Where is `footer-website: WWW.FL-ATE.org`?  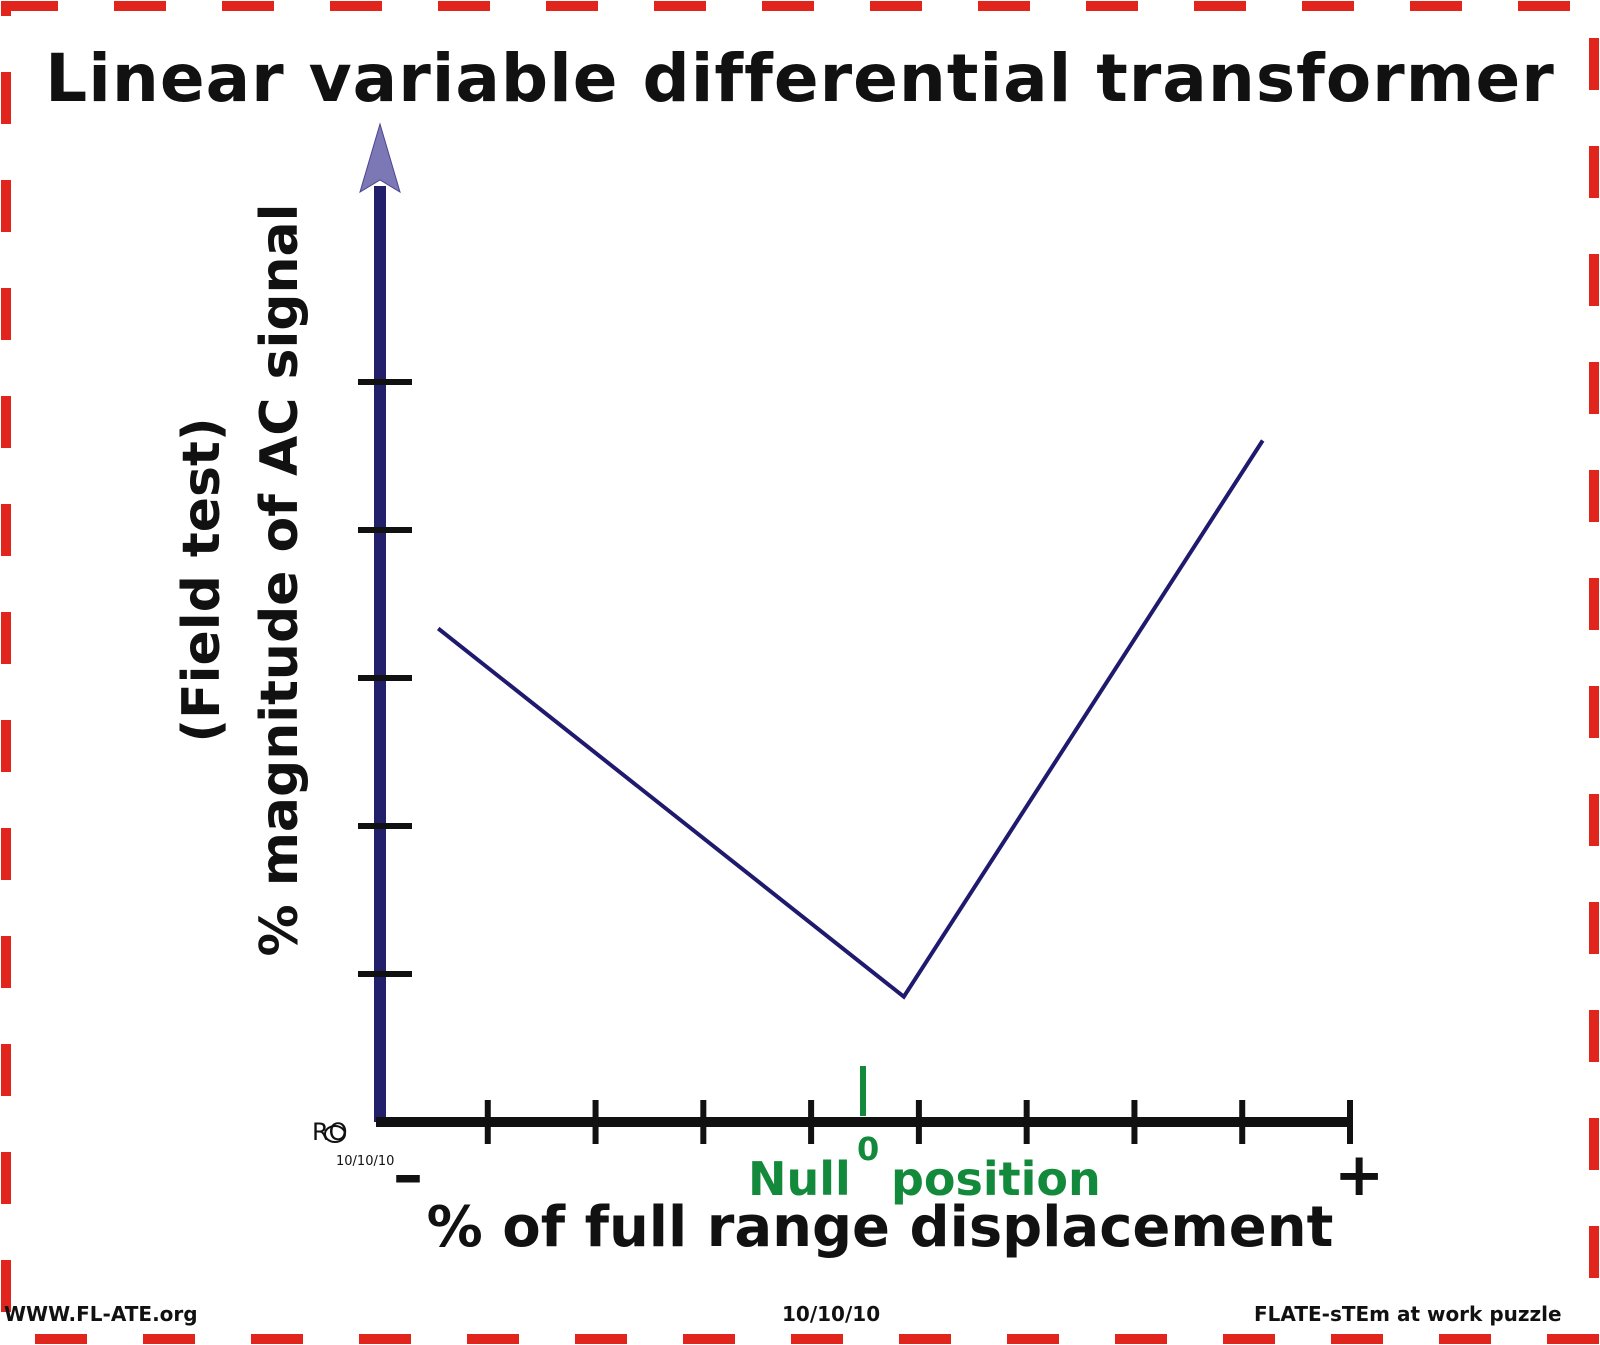
footer-website: WWW.FL-ATE.org is located at coordinates (101, 1314).